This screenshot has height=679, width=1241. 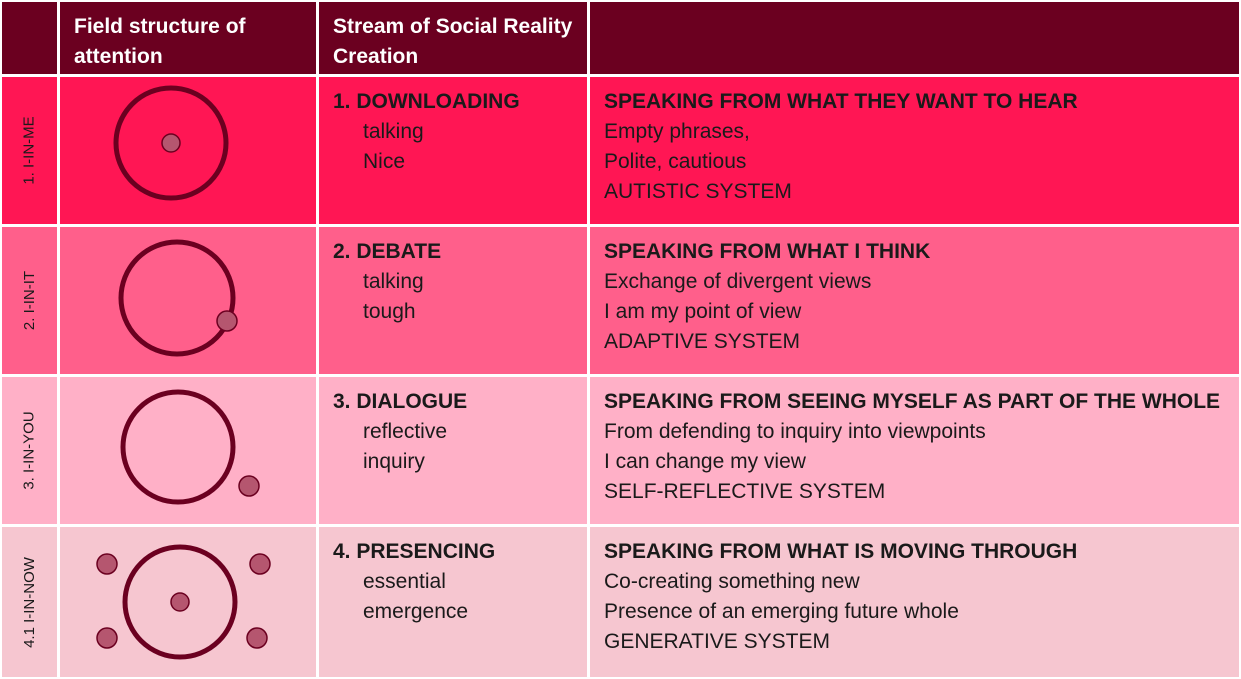 I want to click on stream-line: inquiry, so click(x=394, y=461).